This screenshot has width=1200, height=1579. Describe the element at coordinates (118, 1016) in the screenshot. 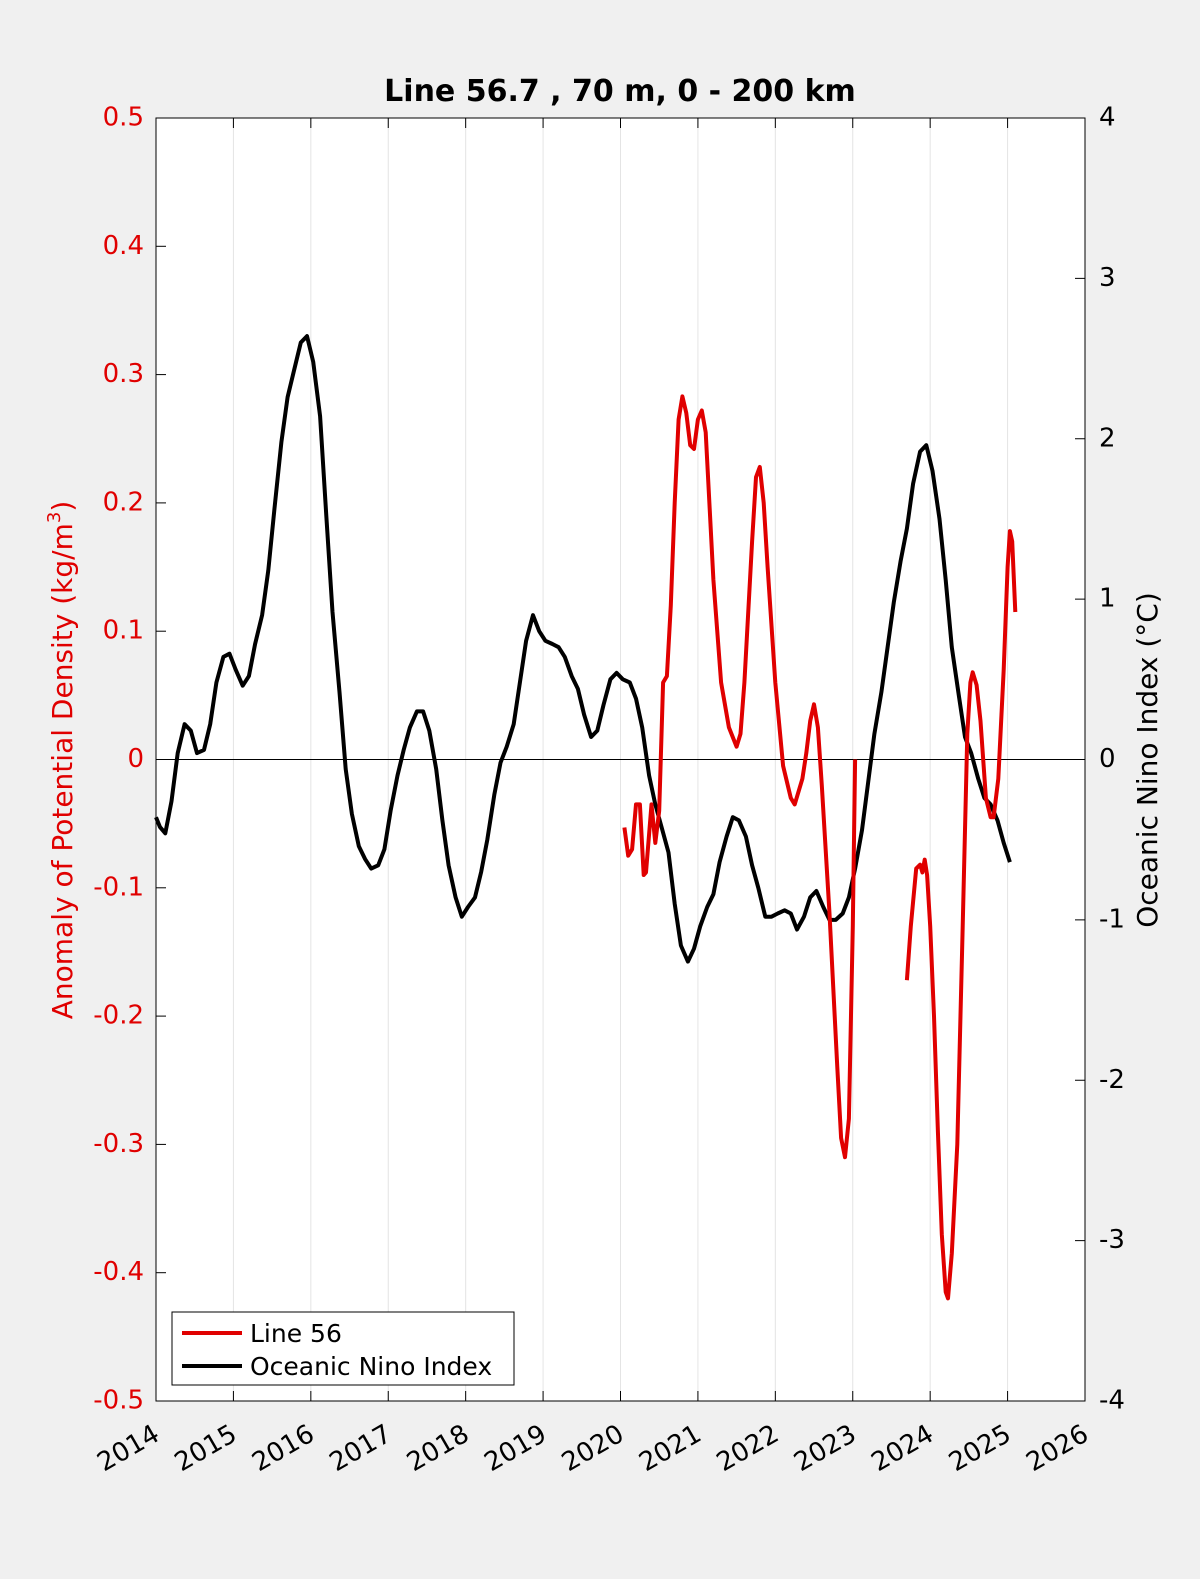

I see `y-left-tick-label: -0.2` at that location.